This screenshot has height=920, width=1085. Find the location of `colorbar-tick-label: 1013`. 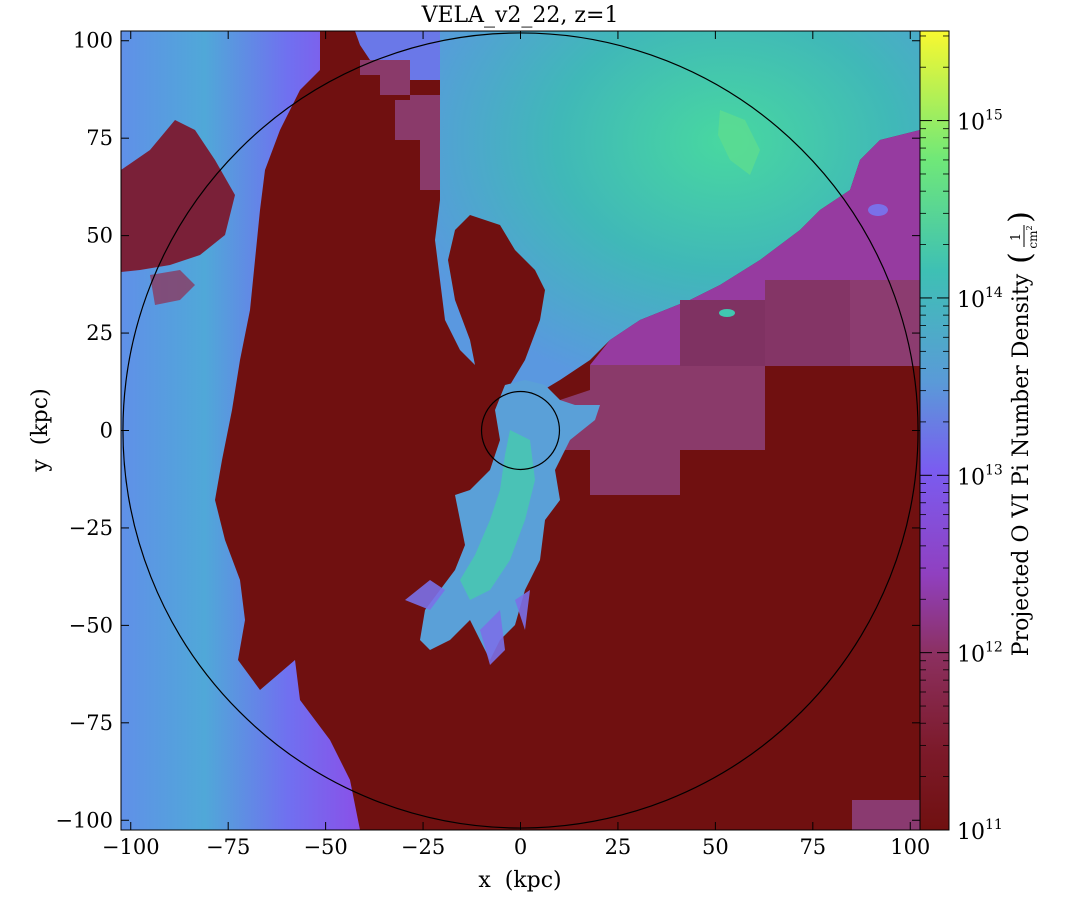

colorbar-tick-label: 1013 is located at coordinates (980, 476).